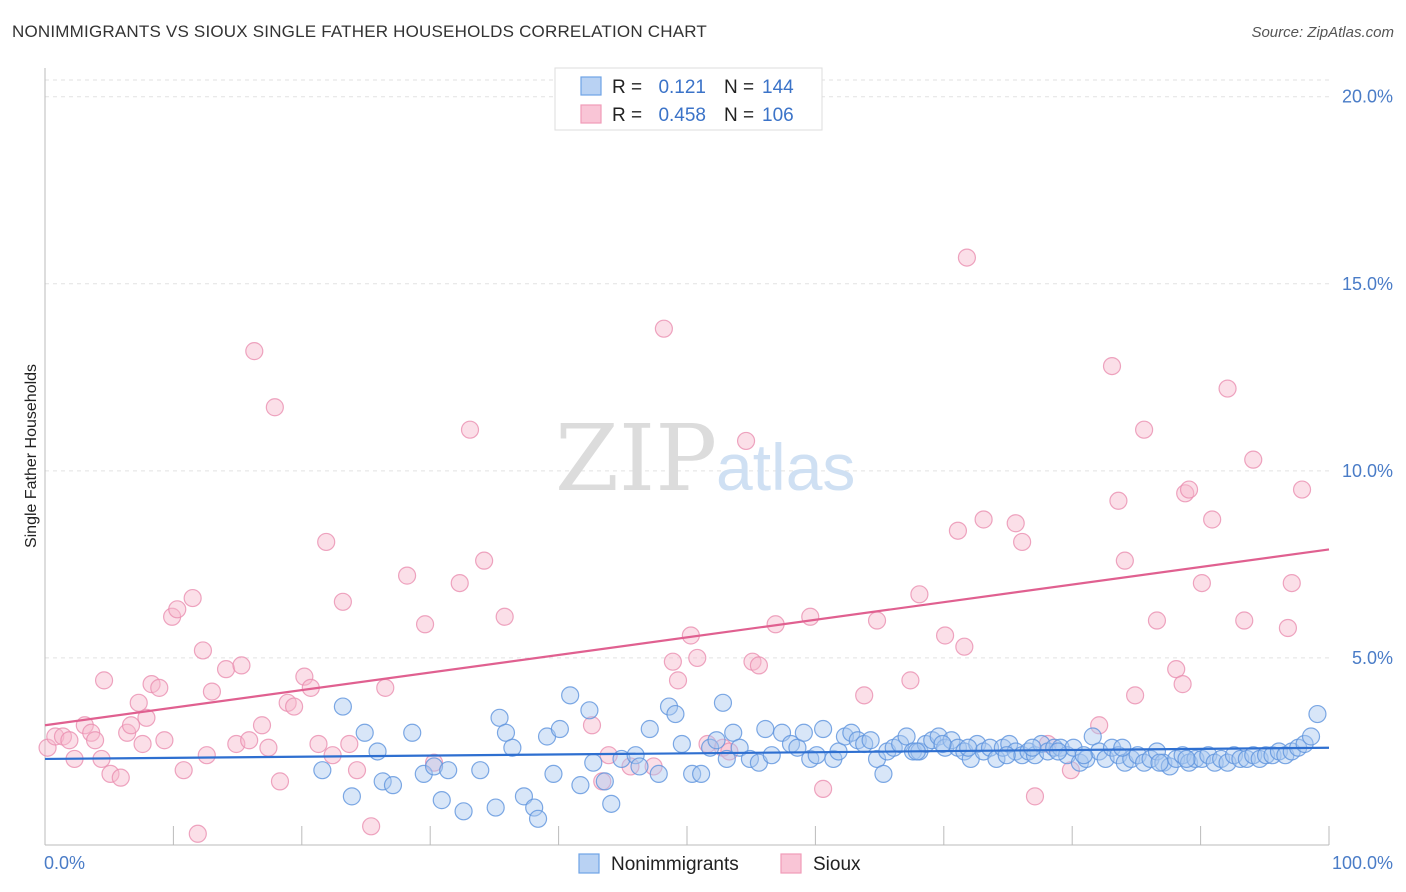 The width and height of the screenshot is (1406, 892). What do you see at coordinates (64, 863) in the screenshot?
I see `x-tick-label: 0.0%` at bounding box center [64, 863].